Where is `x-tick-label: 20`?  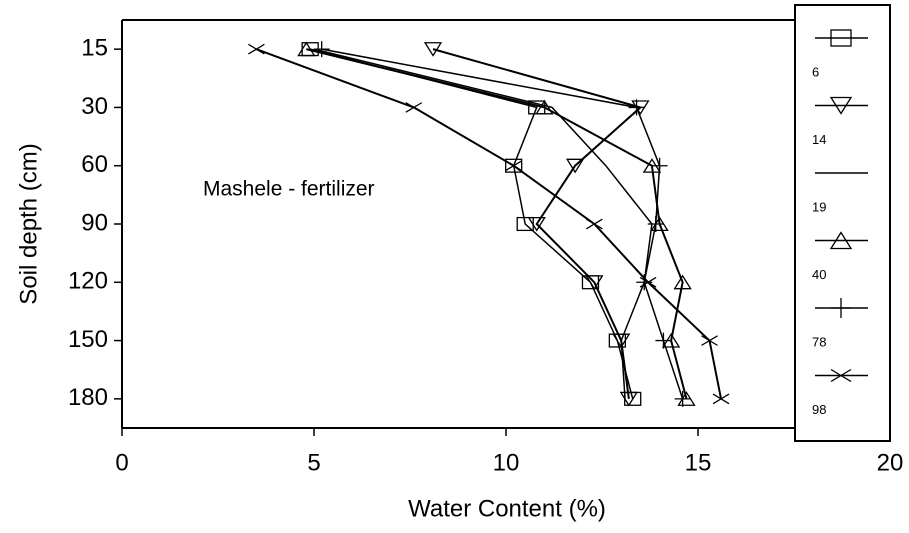
x-tick-label: 20 is located at coordinates (890, 462).